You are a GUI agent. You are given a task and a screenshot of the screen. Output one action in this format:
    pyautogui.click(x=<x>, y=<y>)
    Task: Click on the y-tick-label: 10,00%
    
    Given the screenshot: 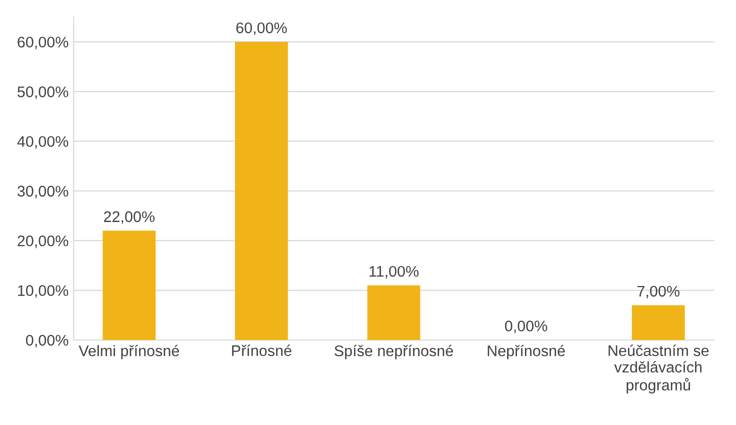 What is the action you would take?
    pyautogui.click(x=43, y=291)
    